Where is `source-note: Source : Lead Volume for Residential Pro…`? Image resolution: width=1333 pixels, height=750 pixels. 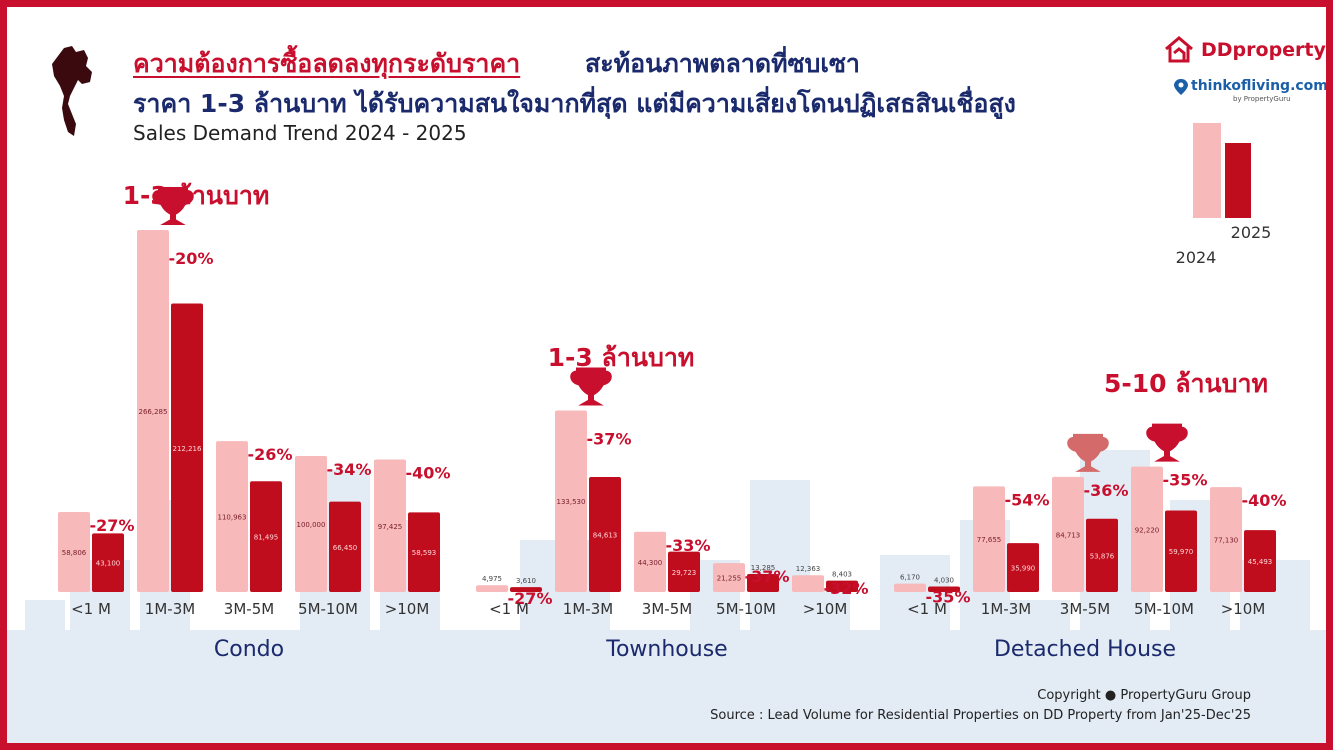
source-note: Source : Lead Volume for Residential Pro… is located at coordinates (980, 715).